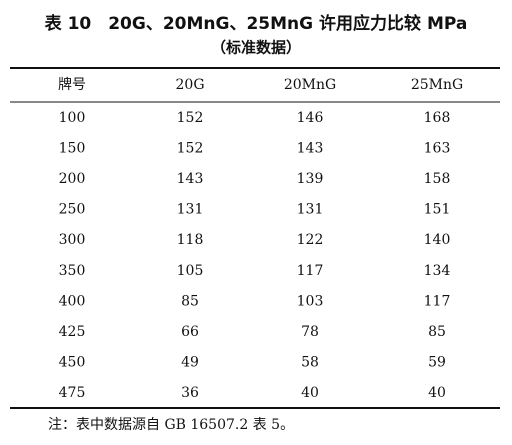 The image size is (512, 445). What do you see at coordinates (310, 301) in the screenshot?
I see `table-cell: 103` at bounding box center [310, 301].